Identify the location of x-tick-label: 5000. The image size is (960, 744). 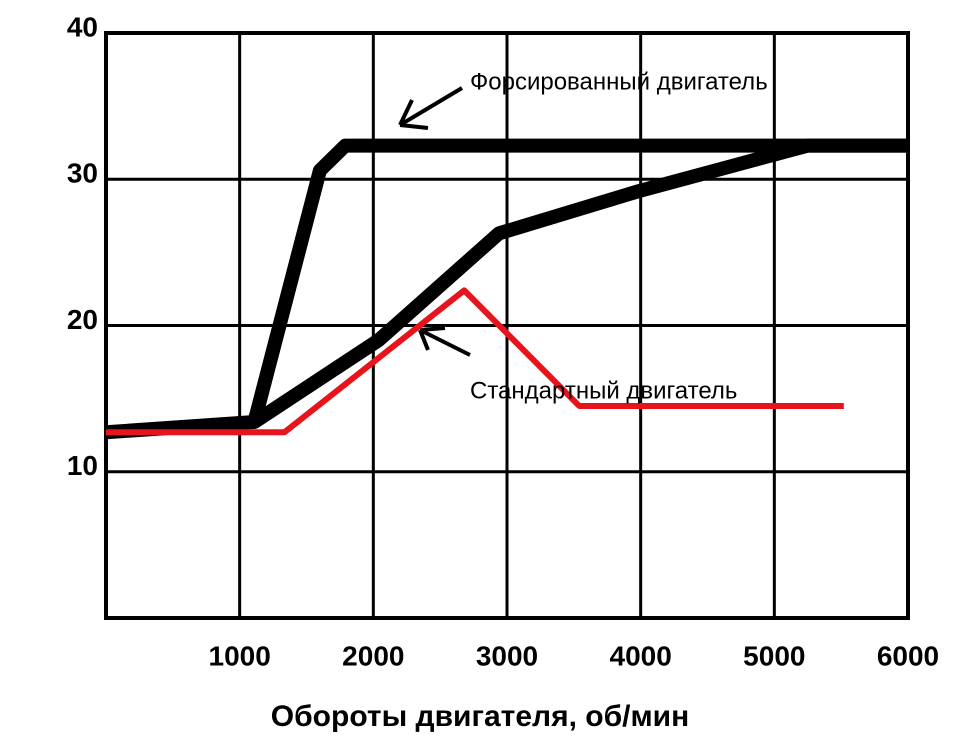
(774, 655).